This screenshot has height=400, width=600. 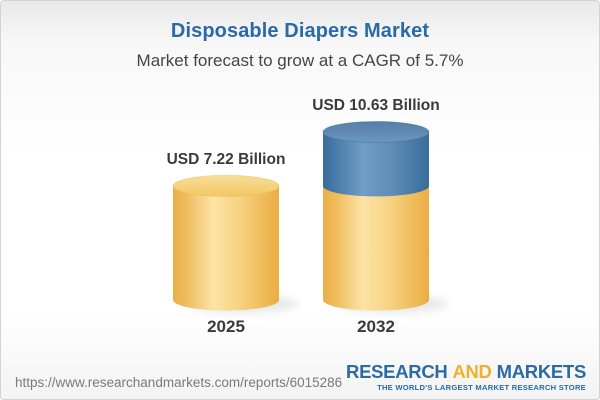 What do you see at coordinates (541, 371) in the screenshot?
I see `logo-word-markets: MARKETS` at bounding box center [541, 371].